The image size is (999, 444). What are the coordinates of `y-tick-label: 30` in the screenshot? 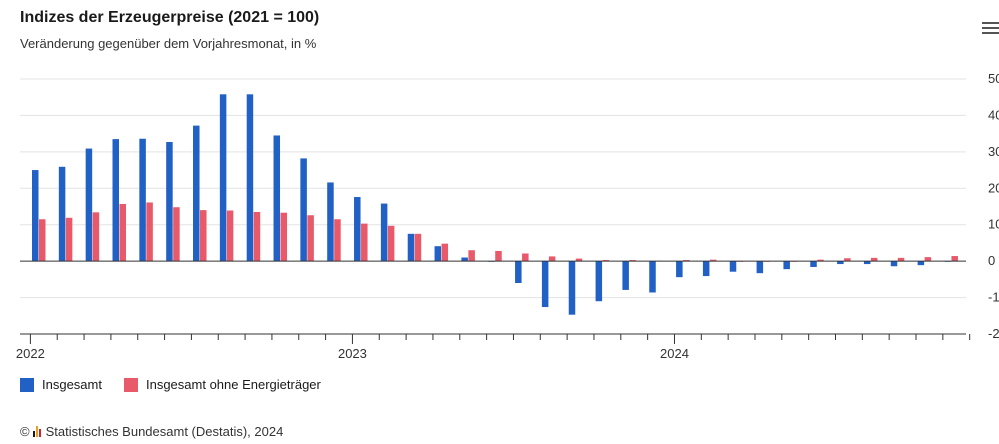 It's located at (993, 151).